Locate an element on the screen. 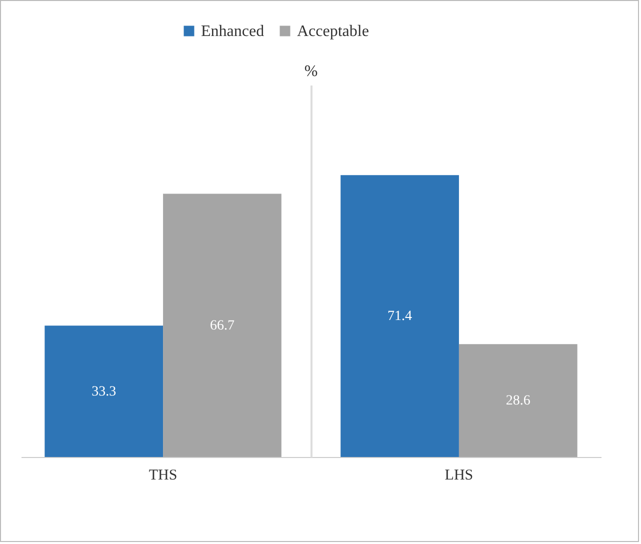 The image size is (641, 544). data-label: 71.4 is located at coordinates (400, 316).